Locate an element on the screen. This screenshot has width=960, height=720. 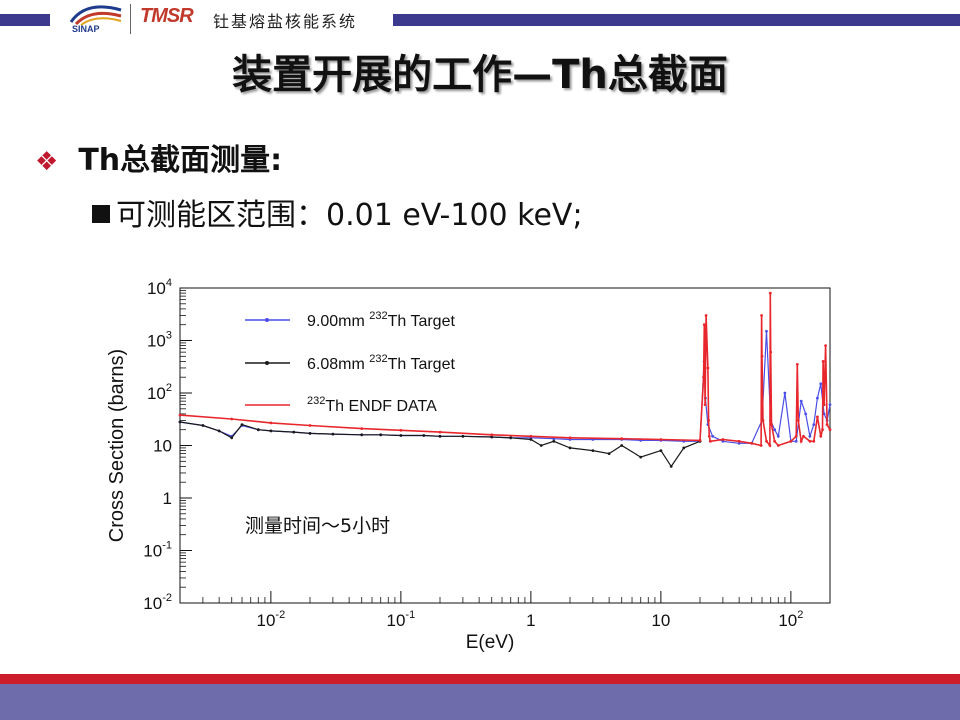
x-tick-label-1: 10⁻¹ is located at coordinates (401, 619).